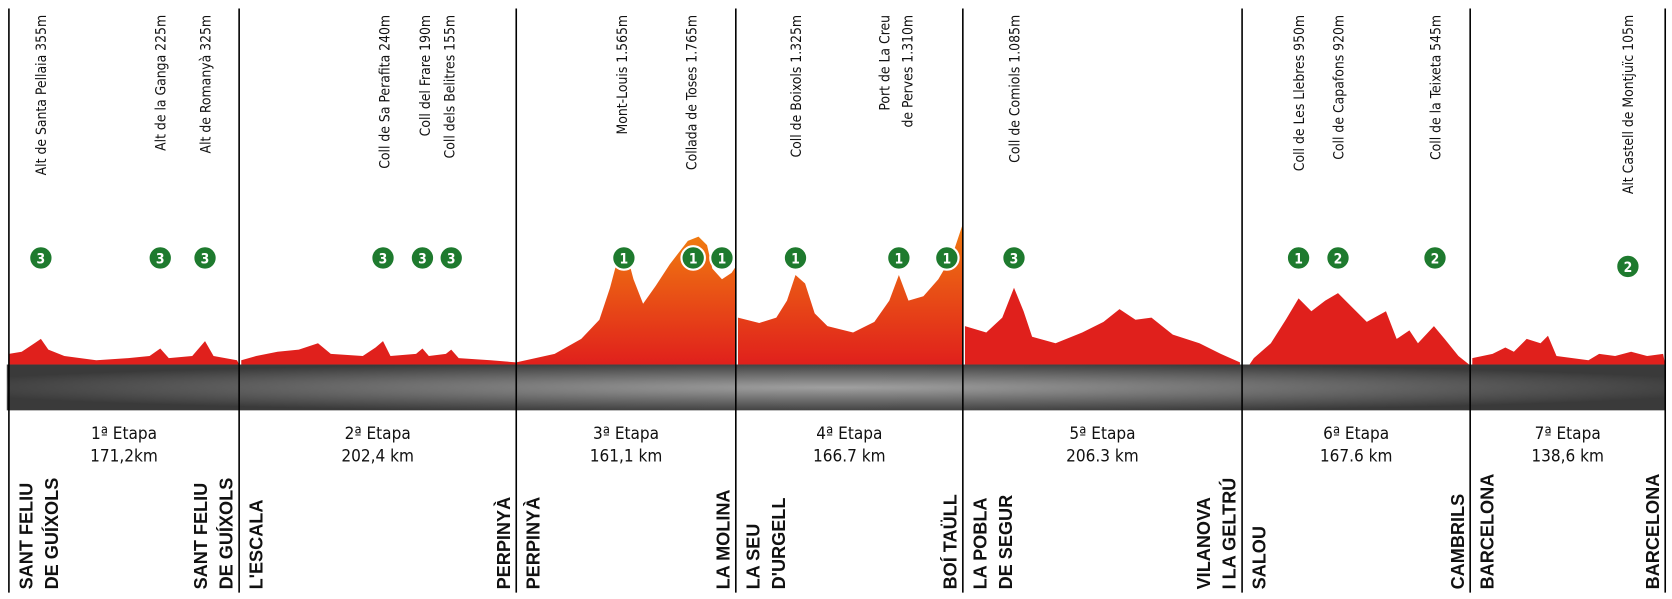 Image resolution: width=1672 pixels, height=599 pixels. I want to click on stage-distance: 171,2km, so click(124, 457).